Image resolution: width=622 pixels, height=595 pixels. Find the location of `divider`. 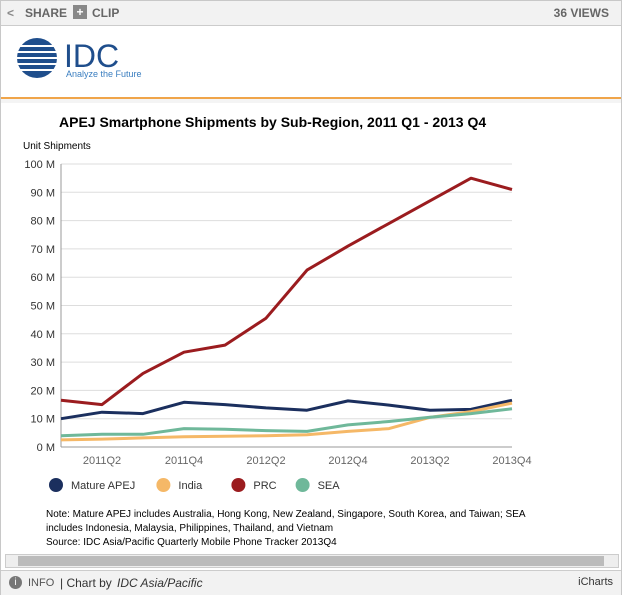

divider is located at coordinates (311, 98).